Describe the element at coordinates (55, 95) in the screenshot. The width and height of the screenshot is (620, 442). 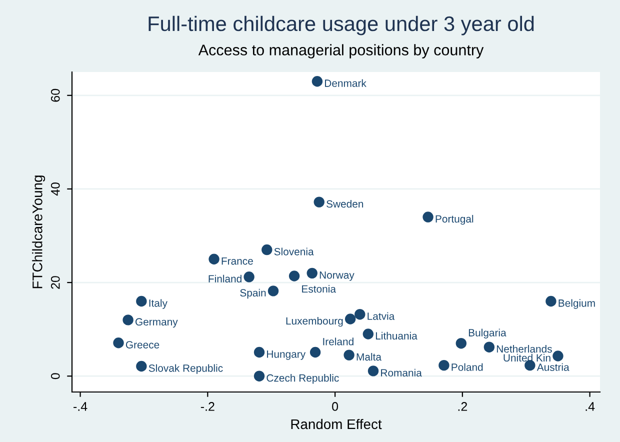
I see `y-tick-label: 60` at that location.